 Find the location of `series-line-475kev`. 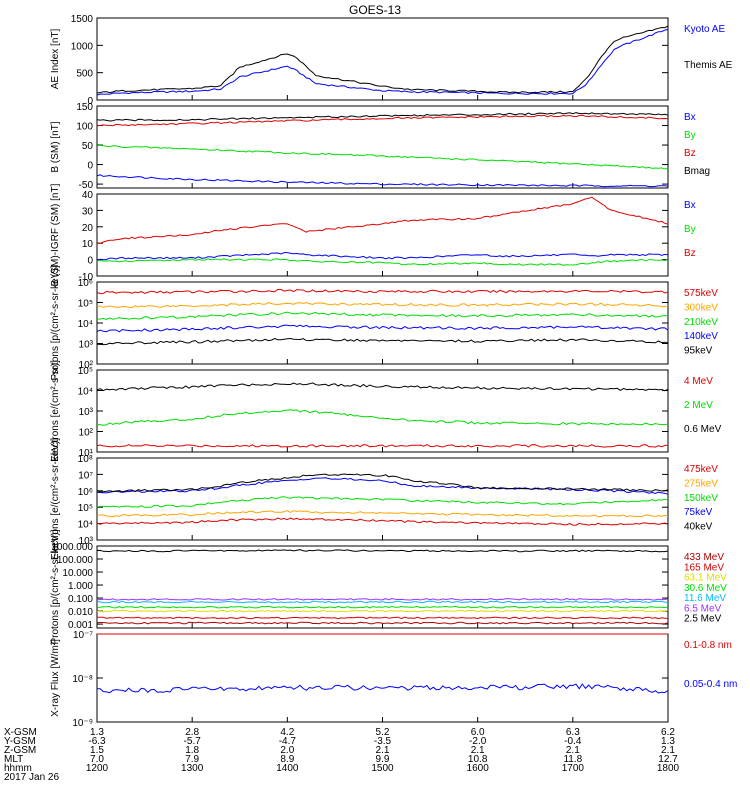

series-line-475kev is located at coordinates (382, 521).